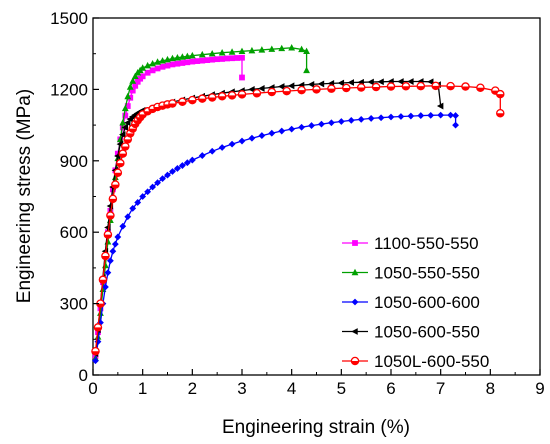 Image resolution: width=550 pixels, height=444 pixels. I want to click on x-tick-label: 7, so click(440, 388).